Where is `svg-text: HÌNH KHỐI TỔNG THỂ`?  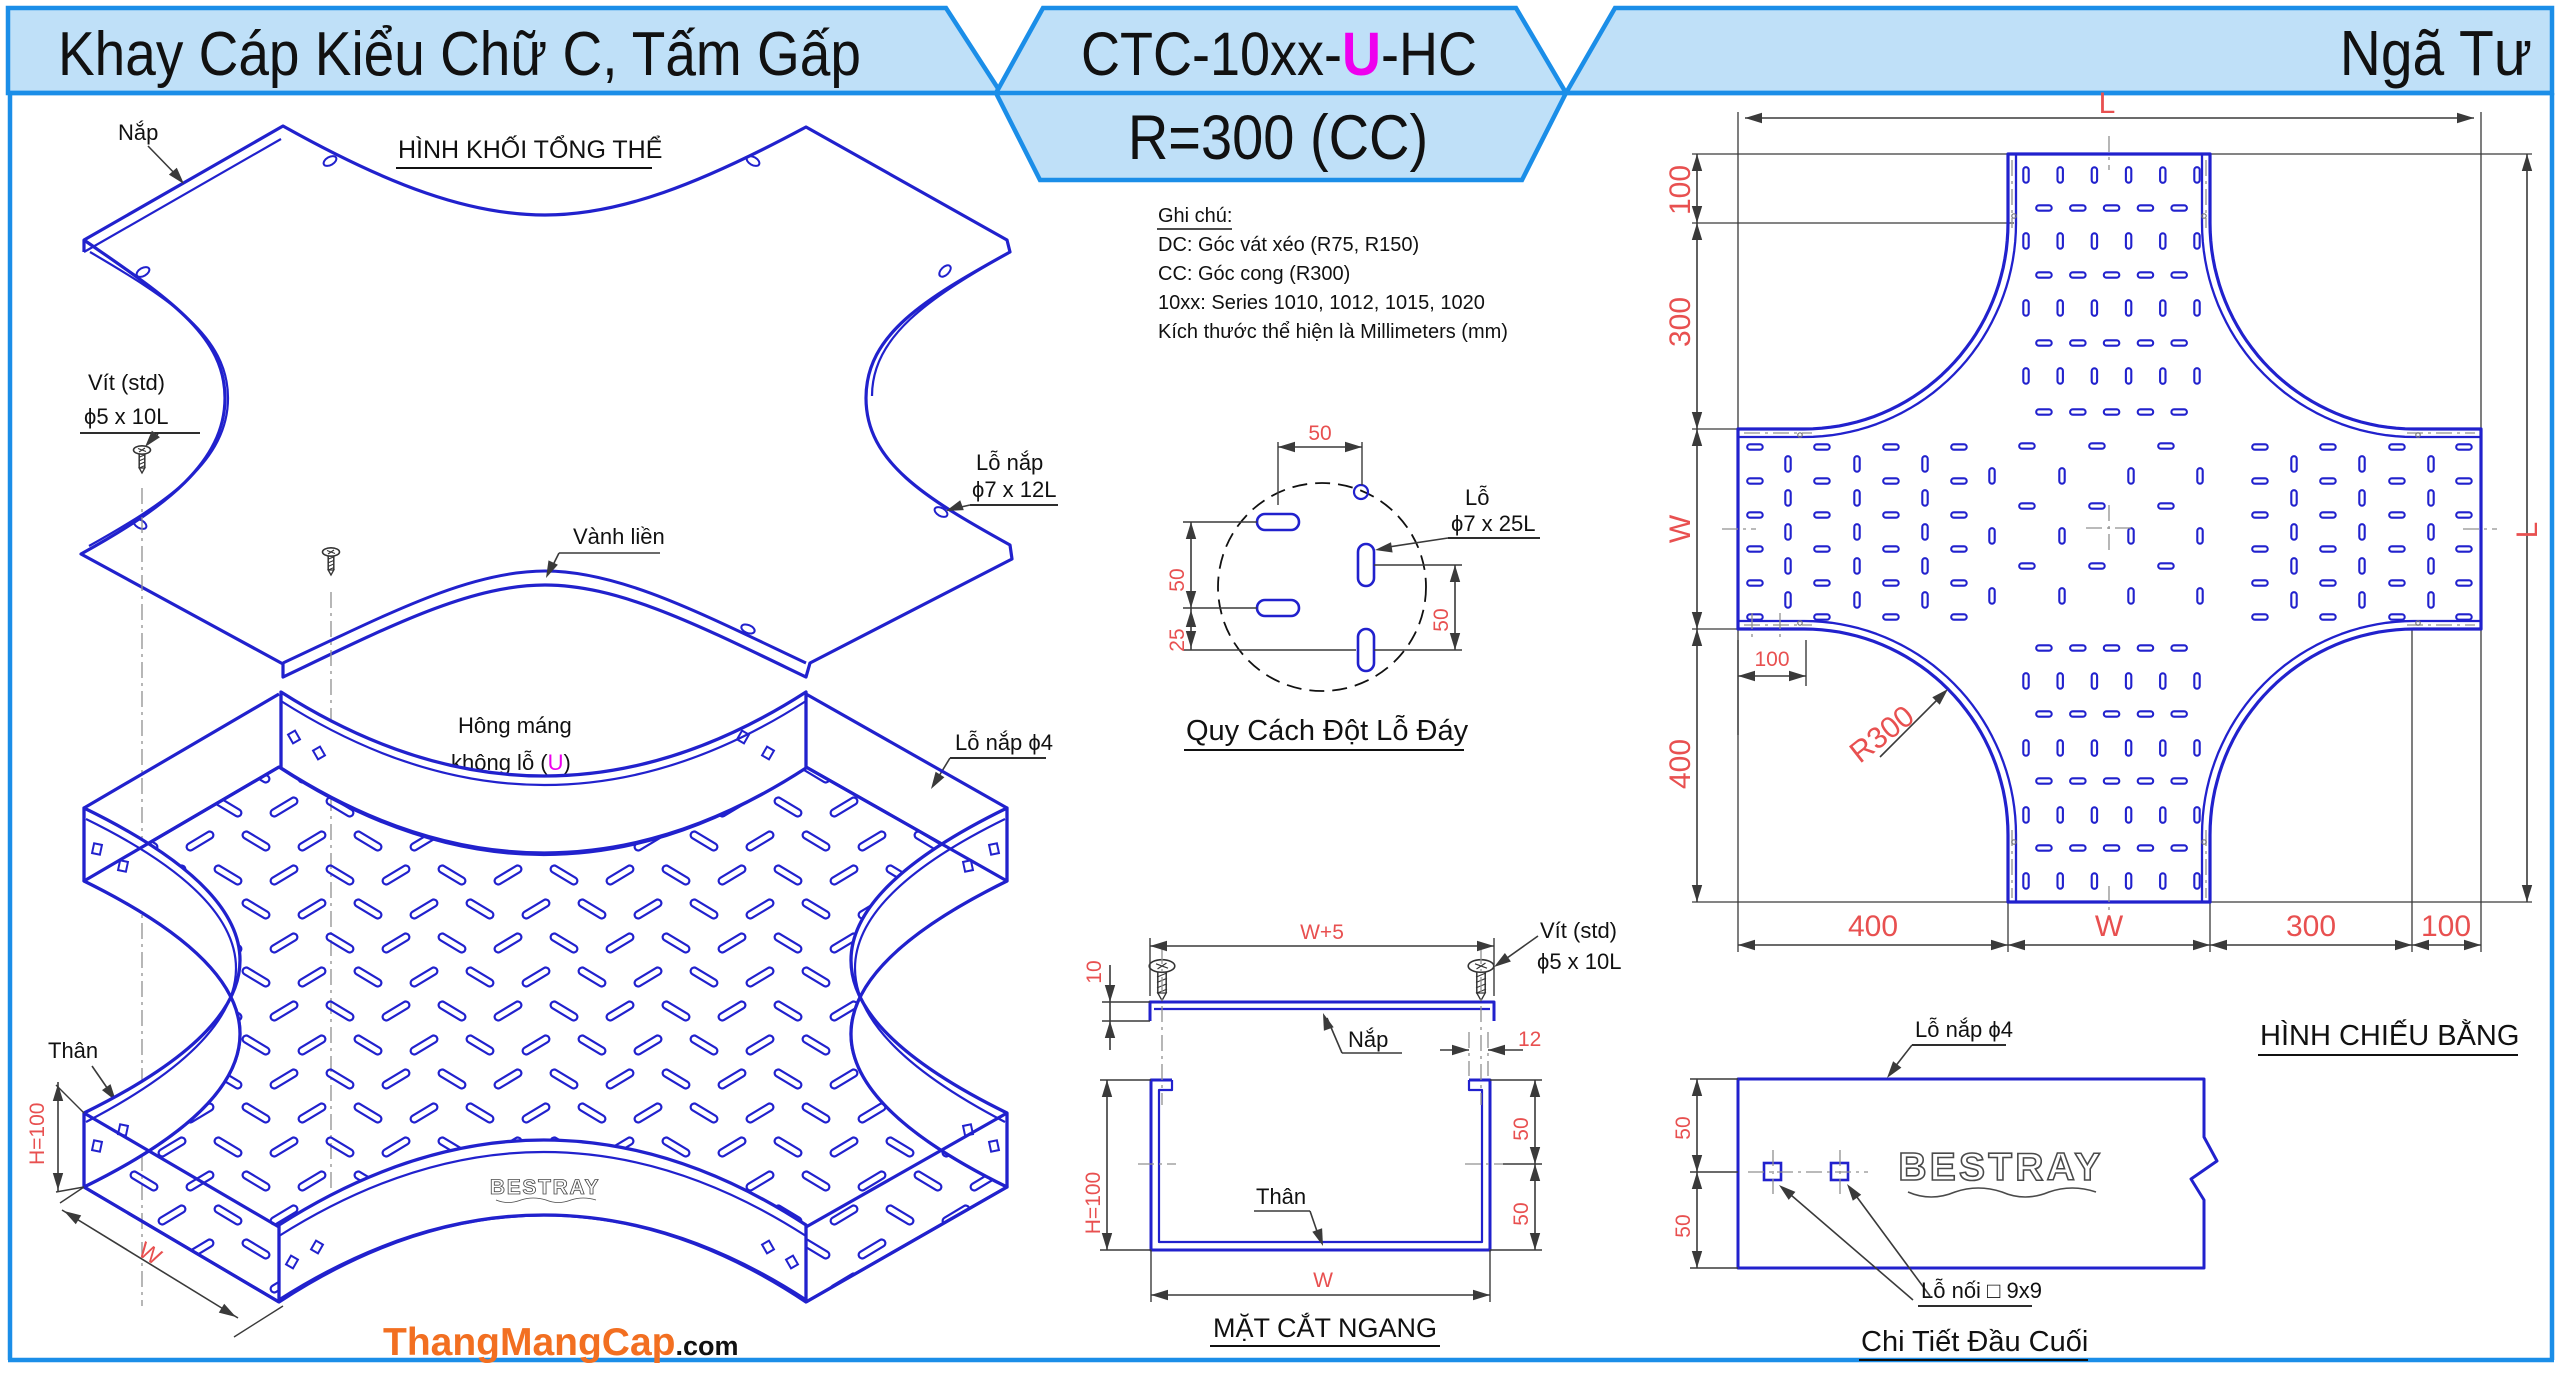
svg-text: HÌNH KHỐI TỔNG THỂ is located at coordinates (530, 149).